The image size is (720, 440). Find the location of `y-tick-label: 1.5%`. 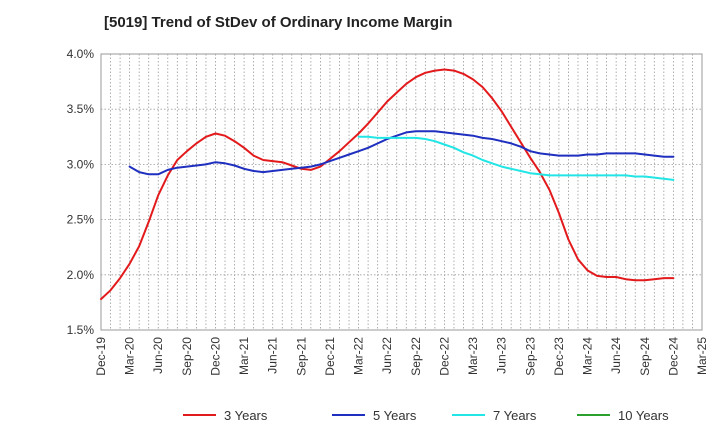

y-tick-label: 1.5% is located at coordinates (81, 330).